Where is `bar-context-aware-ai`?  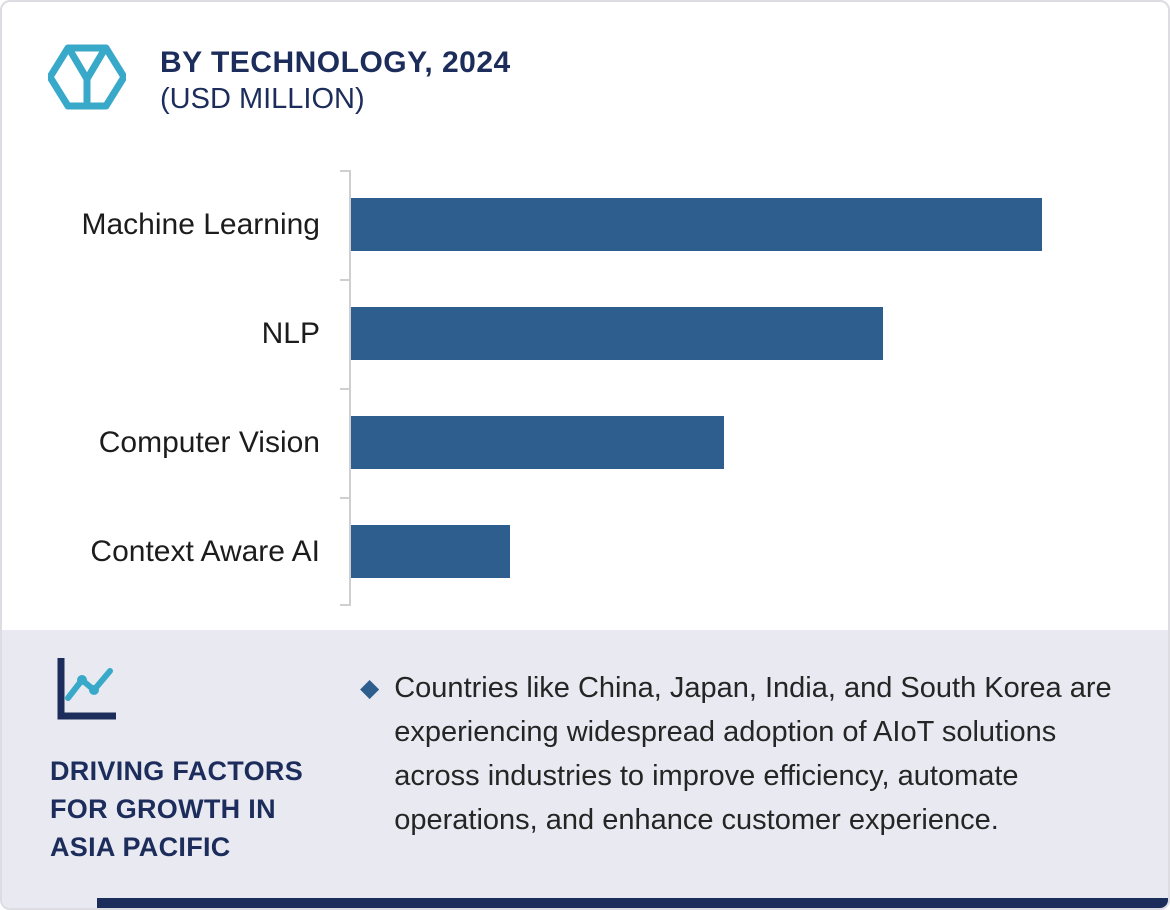
bar-context-aware-ai is located at coordinates (430, 551).